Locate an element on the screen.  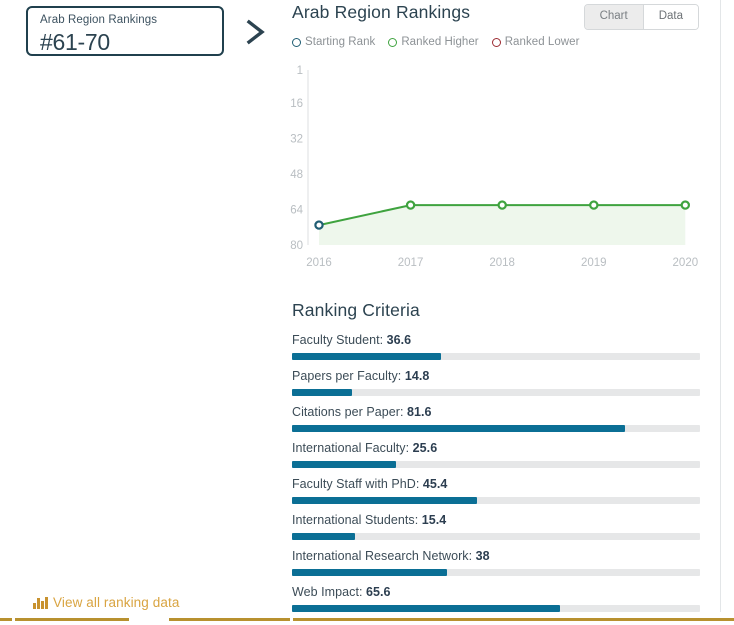
bottom-divider is located at coordinates (367, 619).